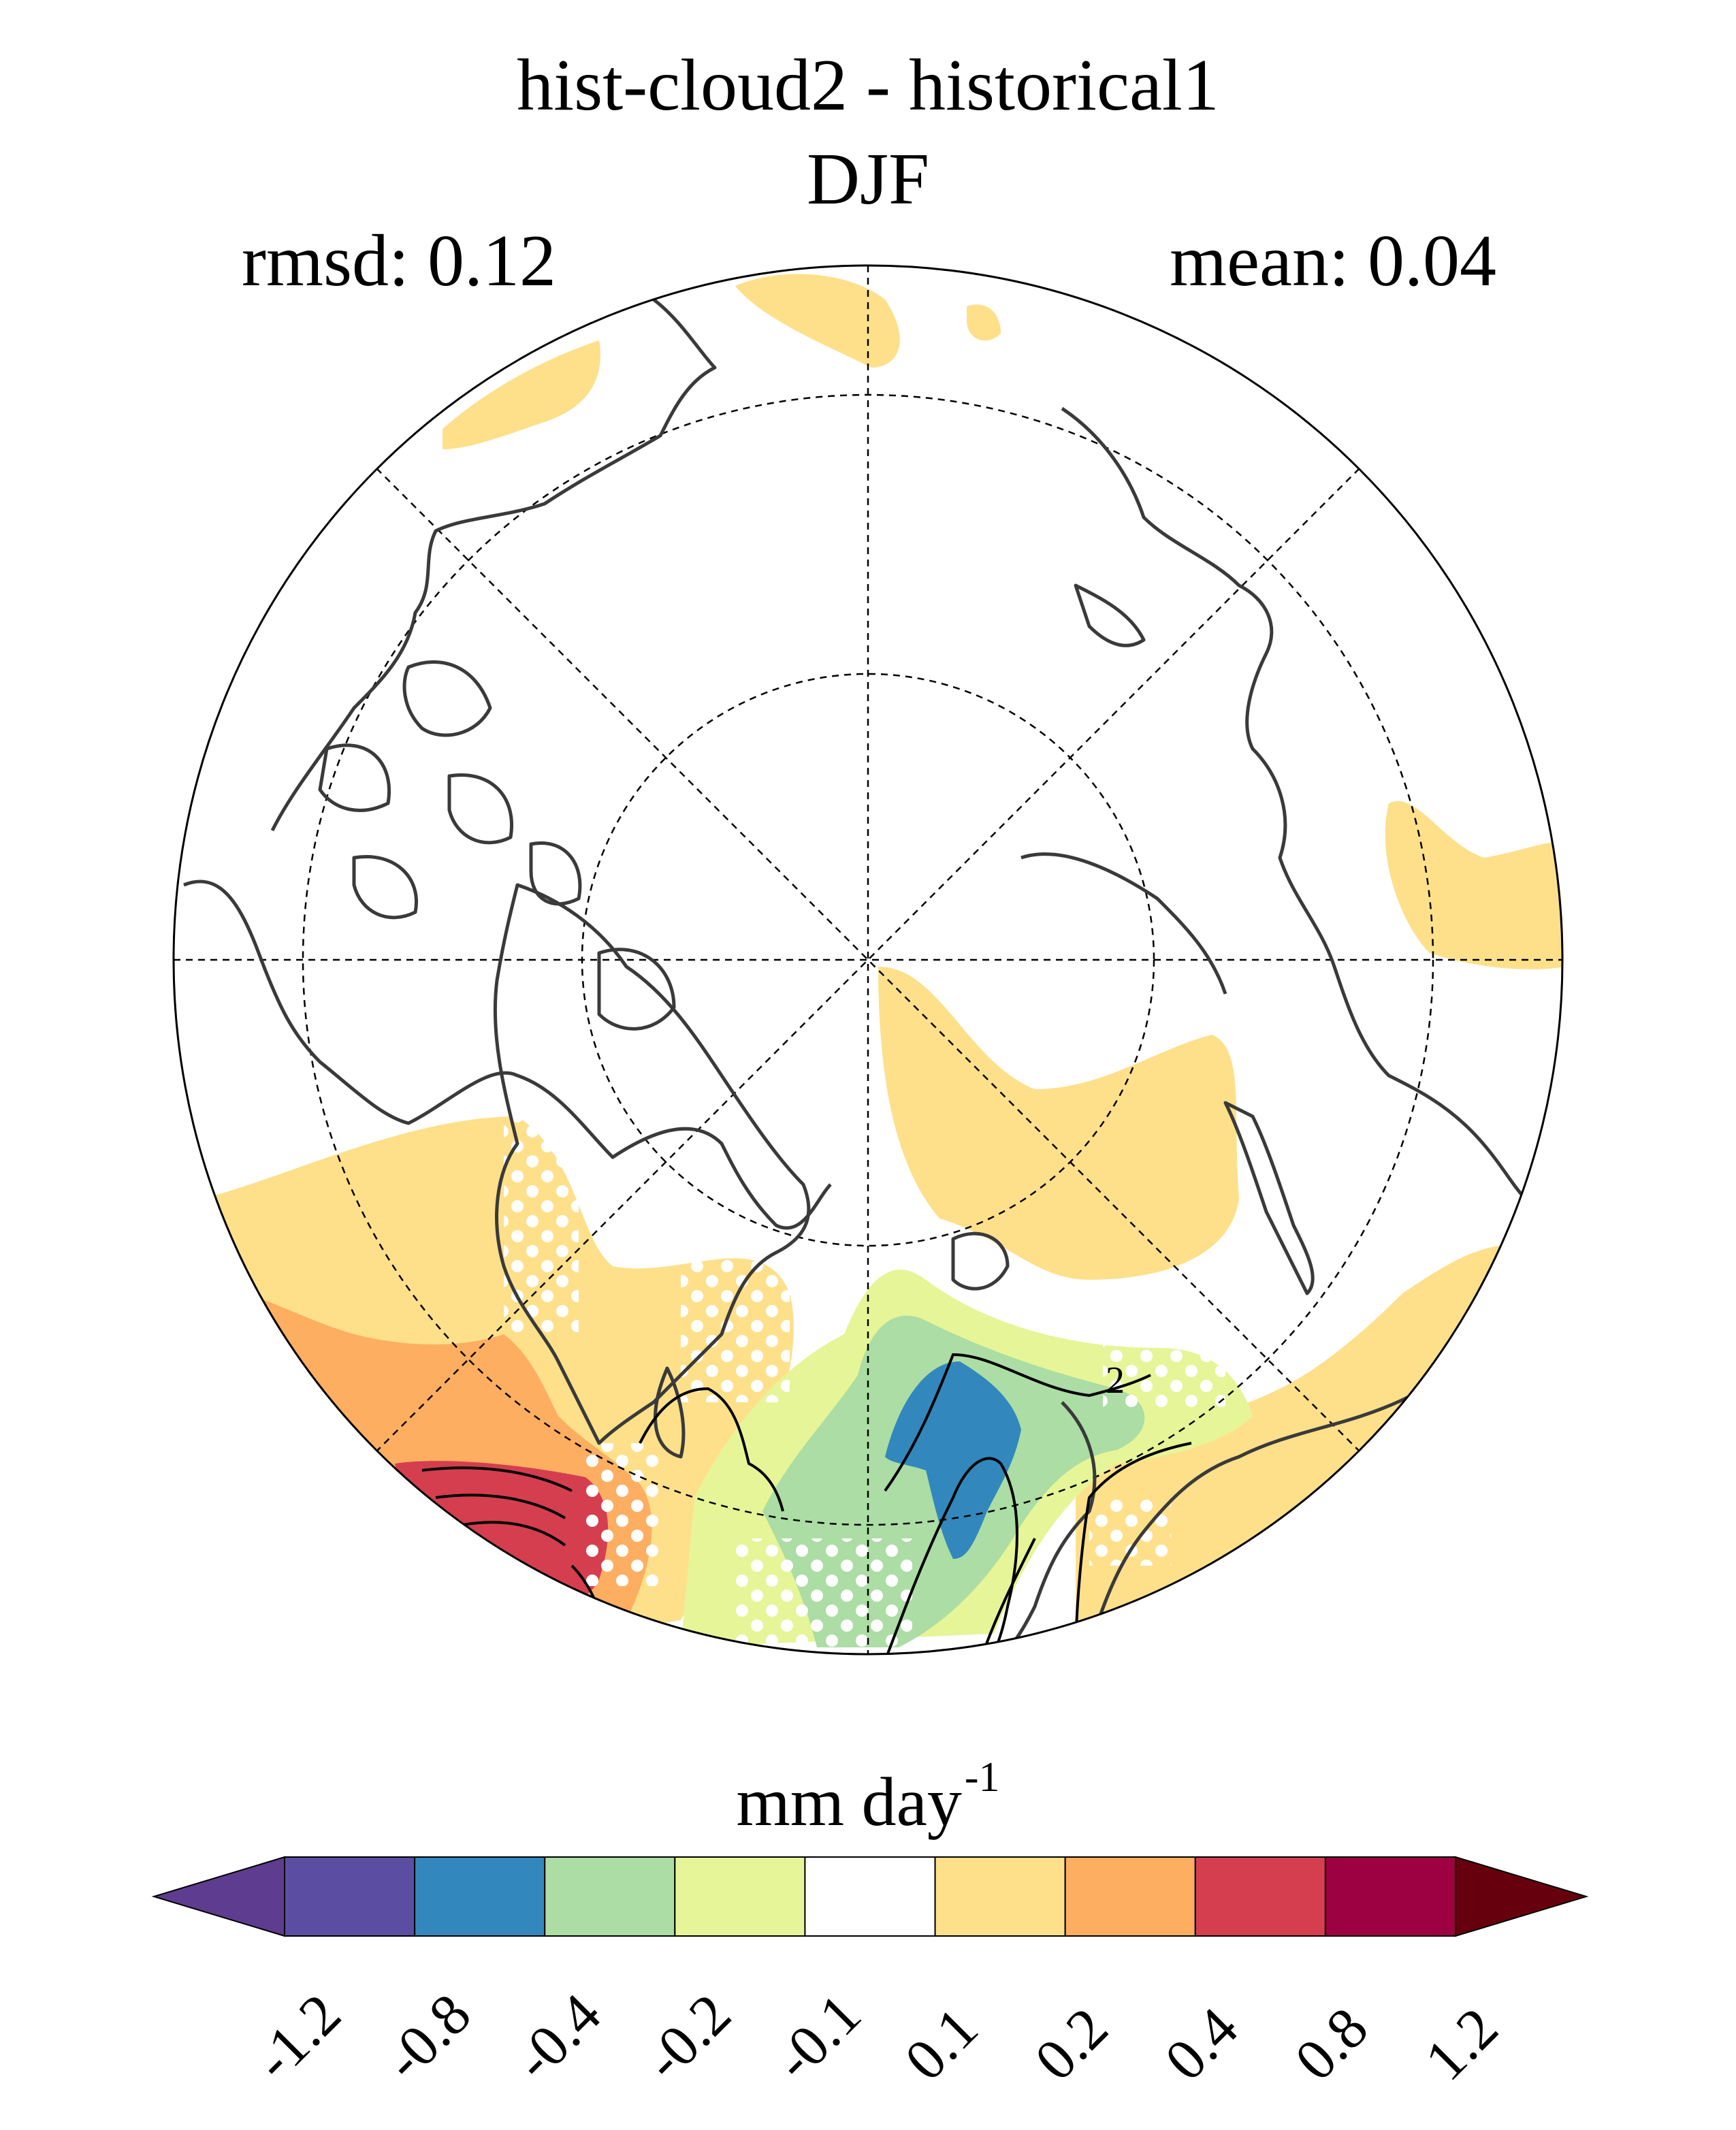 This screenshot has width=1736, height=2130. Describe the element at coordinates (521, 394) in the screenshot. I see `anomaly-region-alaska` at that location.